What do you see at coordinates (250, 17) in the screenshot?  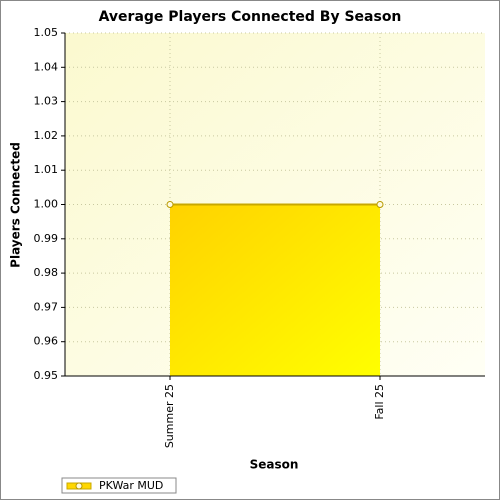 I see `chart-title: Average Players Connected By Season` at bounding box center [250, 17].